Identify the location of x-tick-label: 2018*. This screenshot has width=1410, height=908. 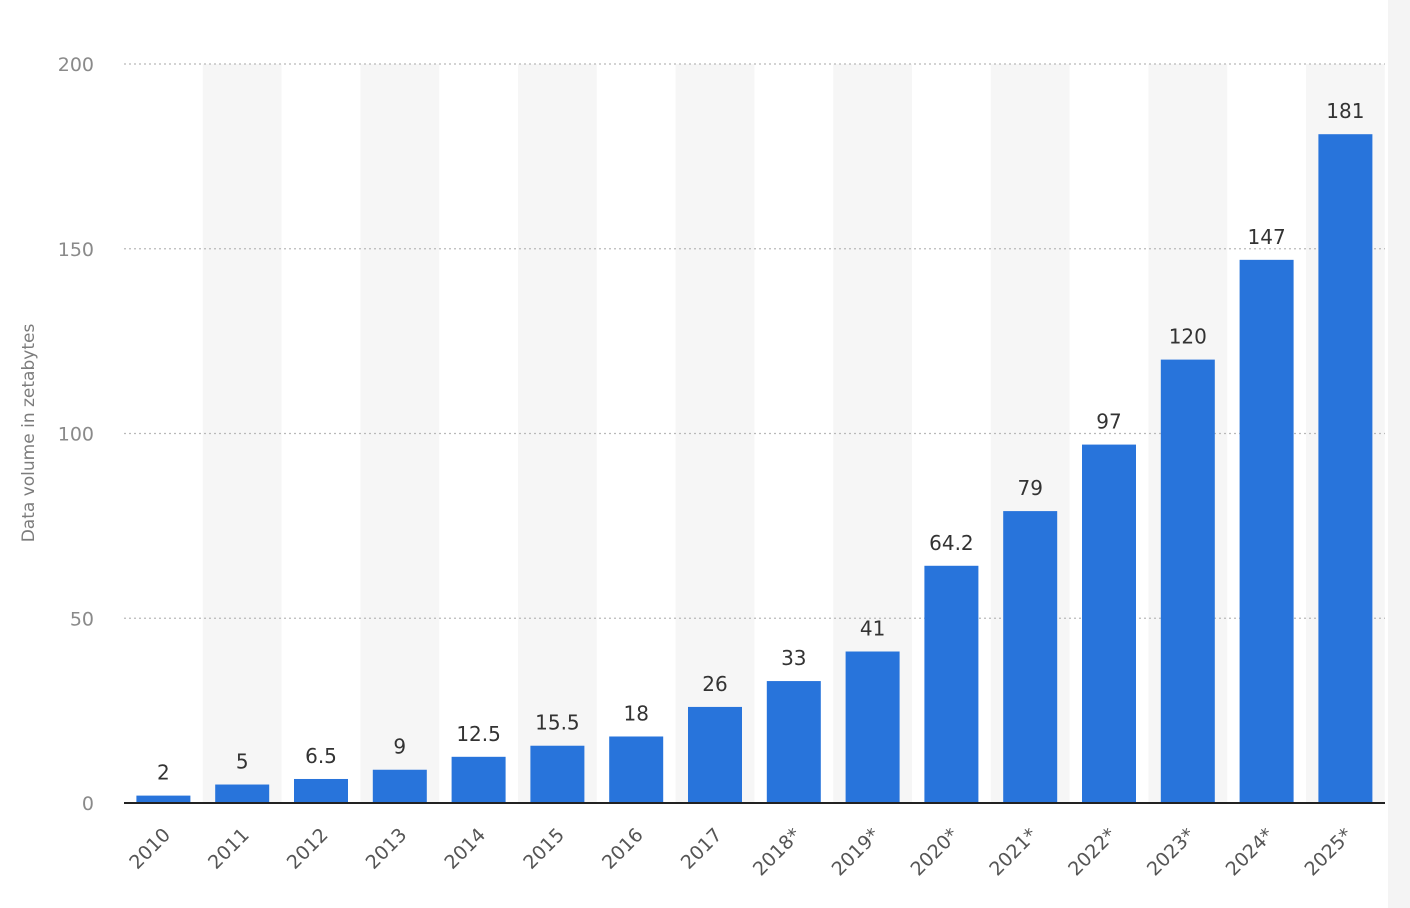
(777, 852).